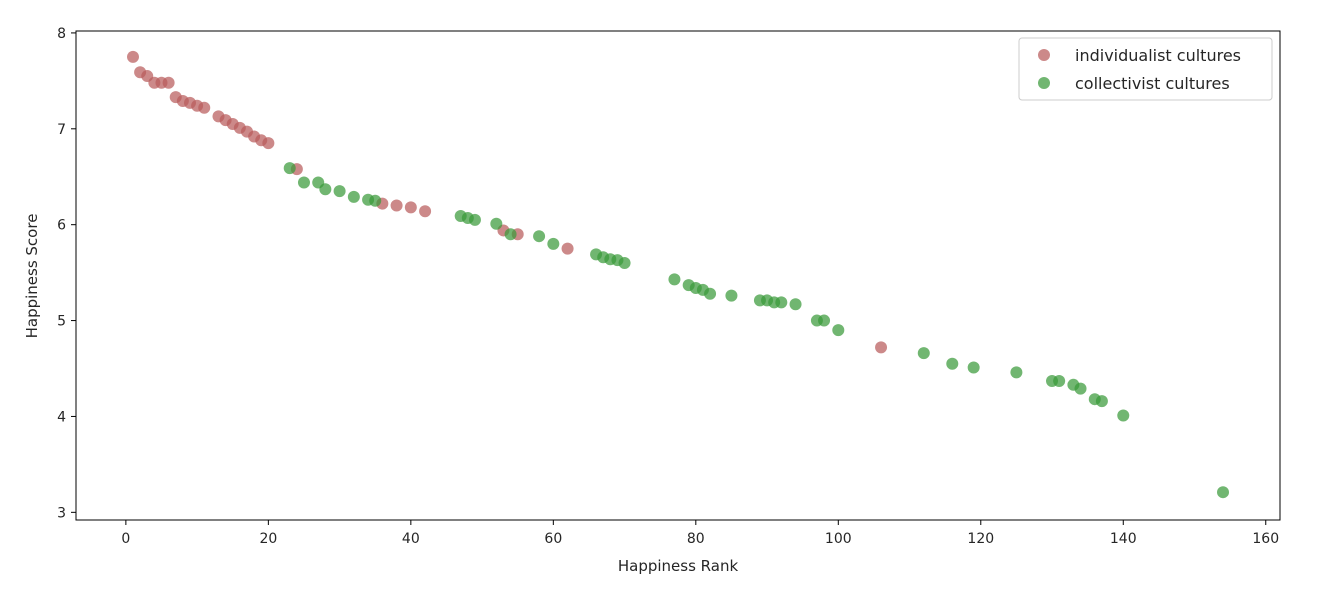  What do you see at coordinates (1044, 55) in the screenshot?
I see `legend-marker-individualist` at bounding box center [1044, 55].